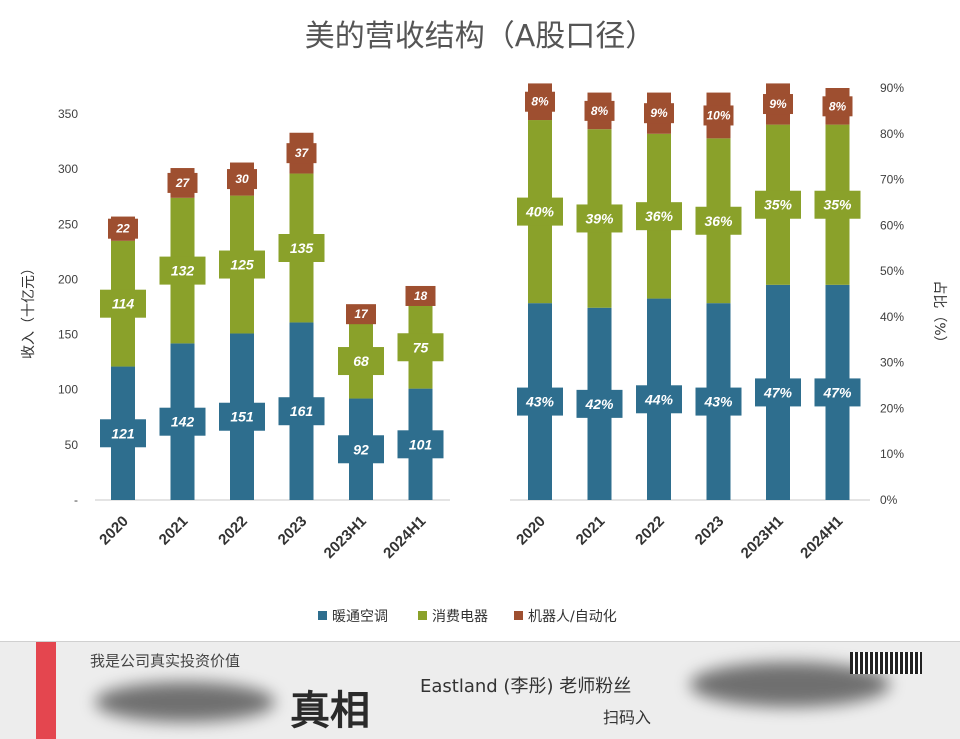 Image resolution: width=960 pixels, height=739 pixels. What do you see at coordinates (68, 114) in the screenshot?
I see `revenue-y-tick: 350` at bounding box center [68, 114].